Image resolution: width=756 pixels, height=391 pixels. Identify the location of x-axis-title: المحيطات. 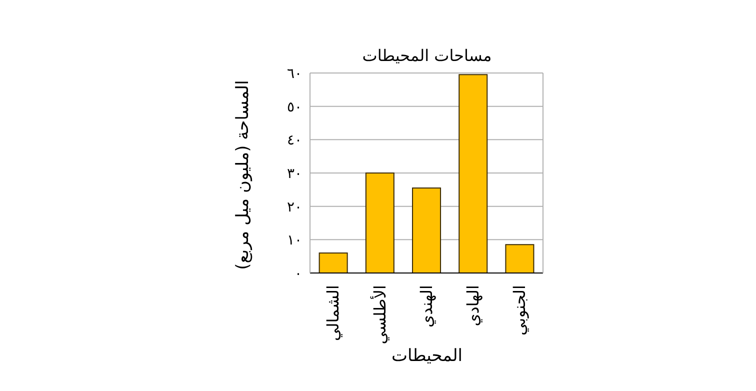
(427, 356).